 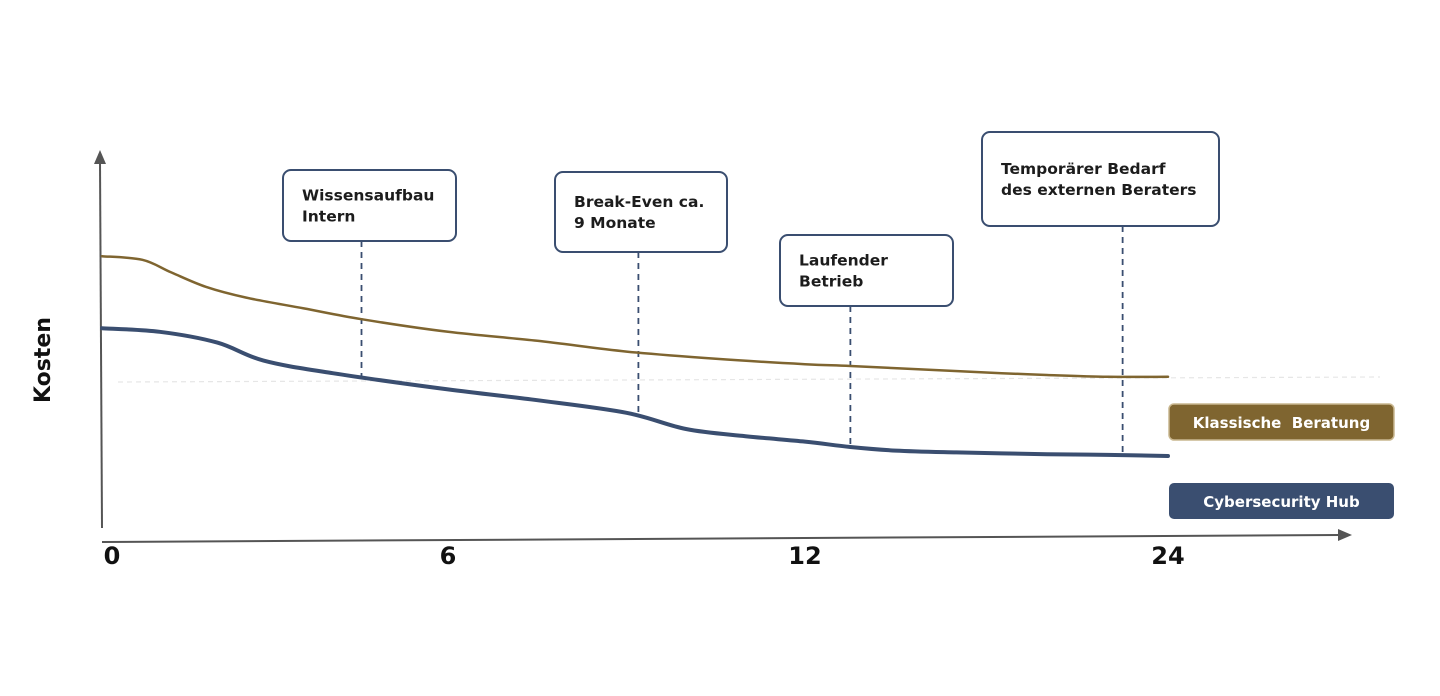 What do you see at coordinates (615, 223) in the screenshot?
I see `annotation-label: 9 Monate` at bounding box center [615, 223].